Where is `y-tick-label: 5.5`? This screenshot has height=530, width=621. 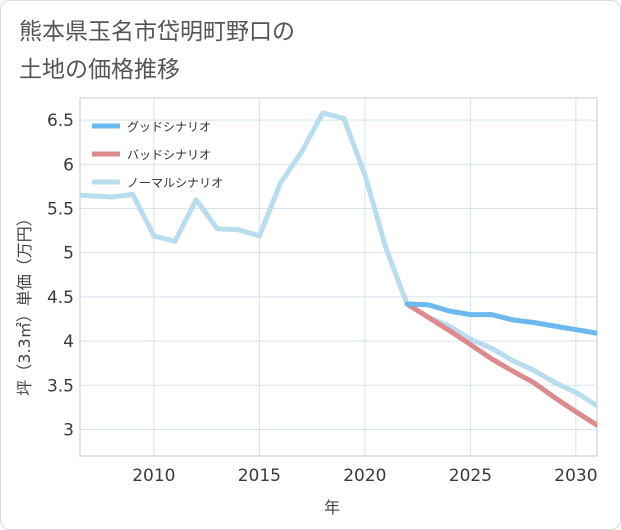
y-tick-label: 5.5 is located at coordinates (60, 209).